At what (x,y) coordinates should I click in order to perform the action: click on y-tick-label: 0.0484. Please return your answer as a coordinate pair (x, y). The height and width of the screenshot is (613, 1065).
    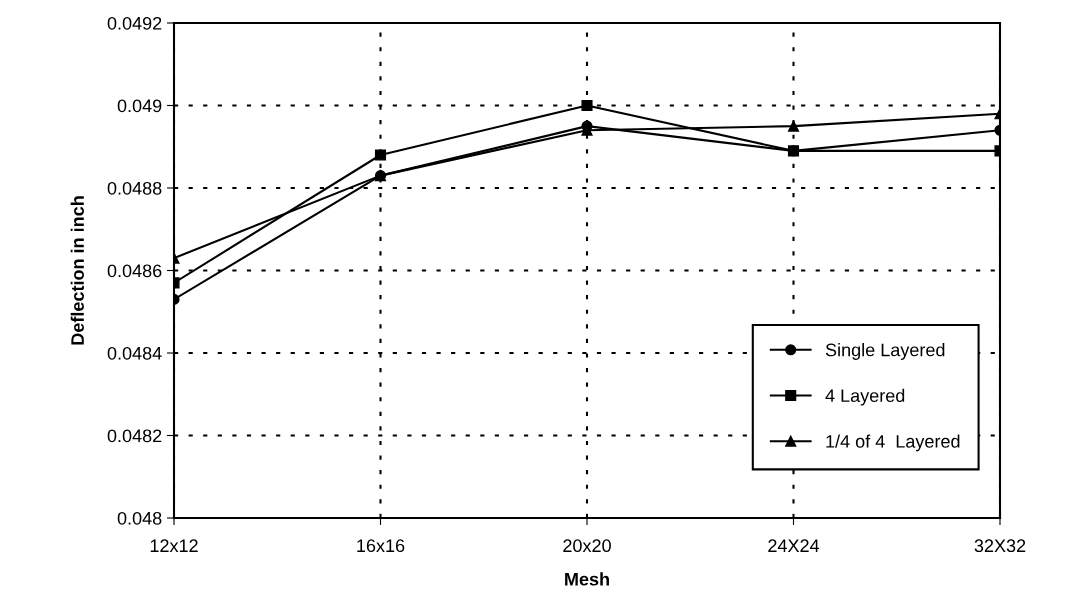
    Looking at the image, I should click on (134, 353).